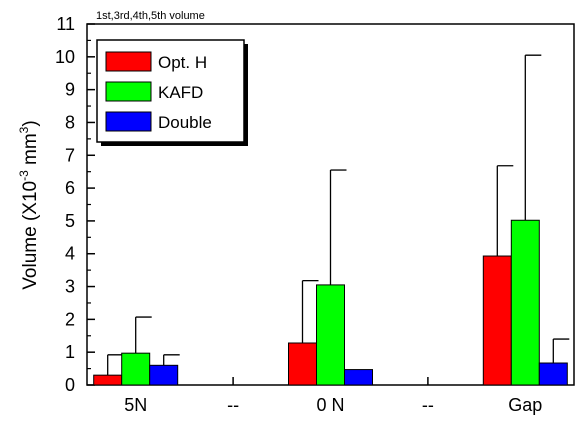 This screenshot has height=427, width=582. Describe the element at coordinates (525, 405) in the screenshot. I see `x-tick-label: Gap` at that location.